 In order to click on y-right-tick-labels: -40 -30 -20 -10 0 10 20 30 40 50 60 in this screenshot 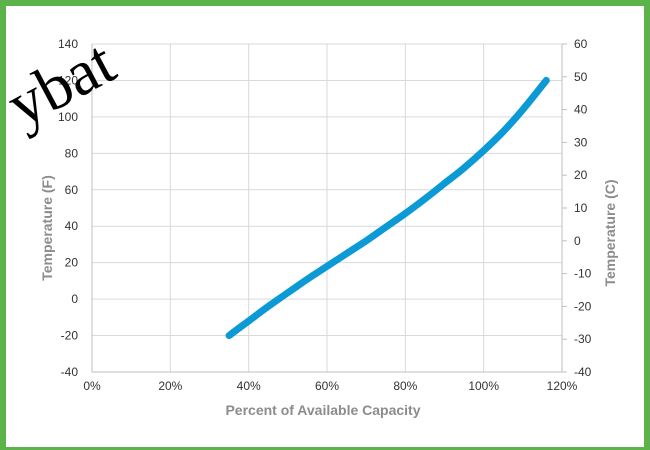, I will do `click(583, 208)`.